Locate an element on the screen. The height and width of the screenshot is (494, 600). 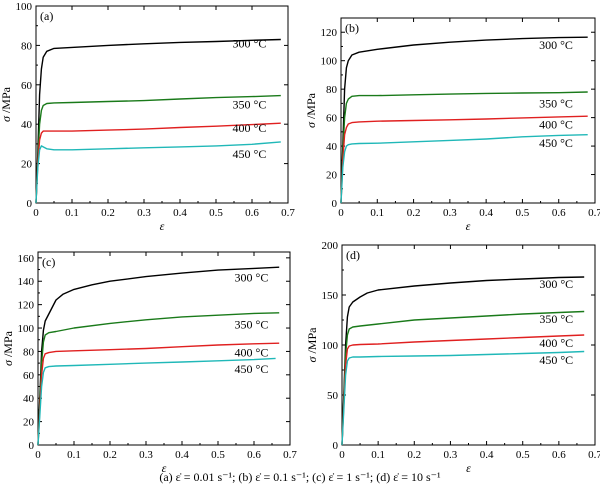
panel-label: (a) is located at coordinates (46, 16).